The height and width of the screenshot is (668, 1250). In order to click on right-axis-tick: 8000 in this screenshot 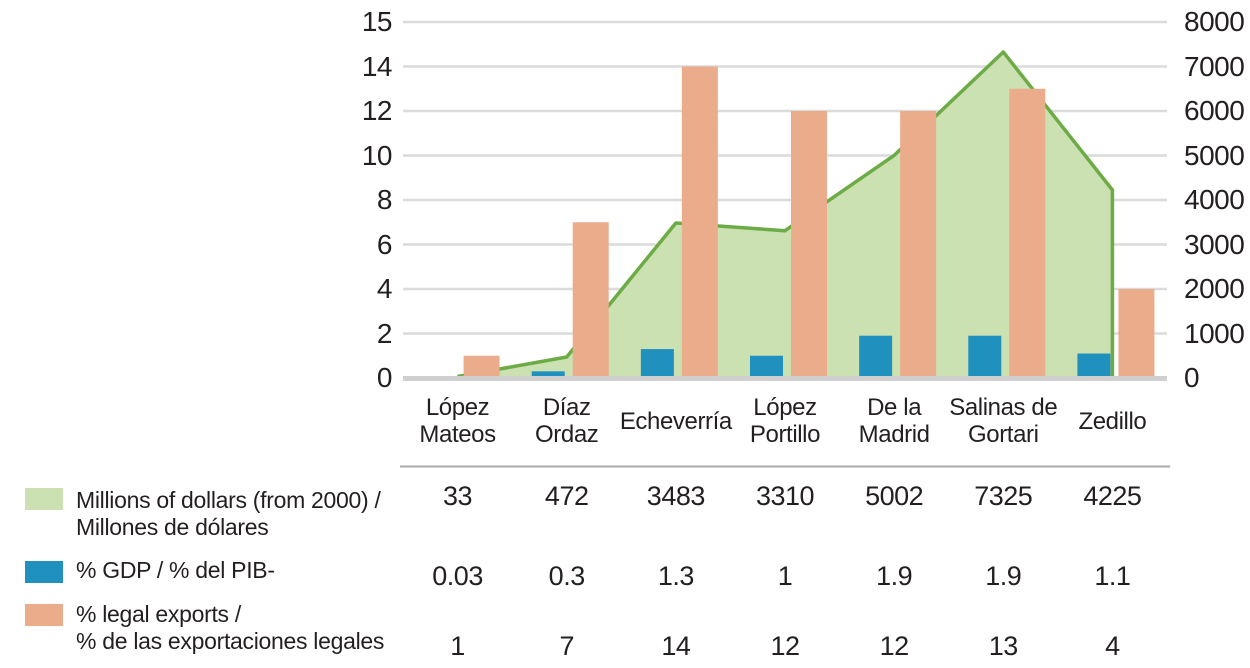, I will do `click(1214, 21)`.